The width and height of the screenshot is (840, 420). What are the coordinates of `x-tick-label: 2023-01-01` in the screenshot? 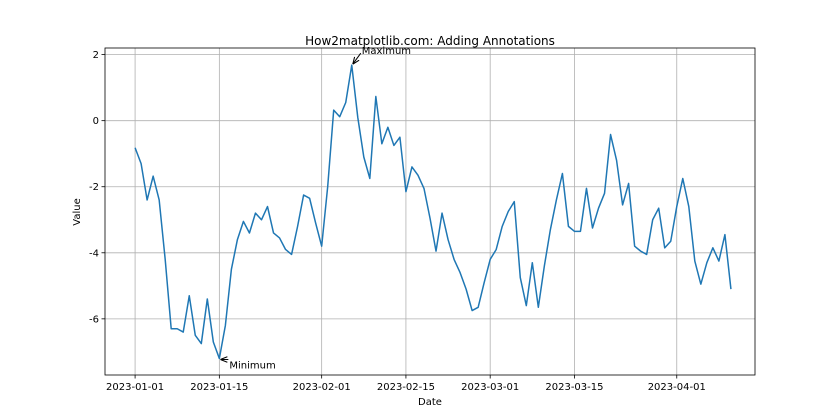 It's located at (135, 387).